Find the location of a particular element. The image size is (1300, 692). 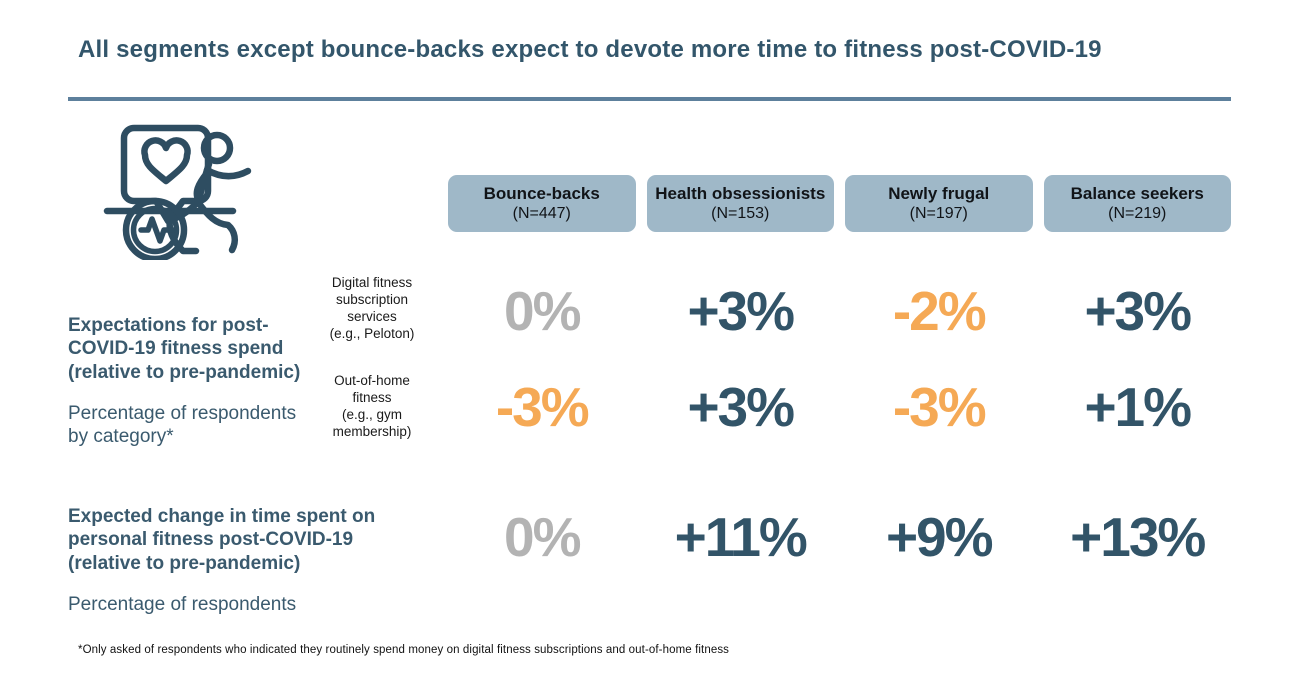

value-cell: +13% is located at coordinates (1138, 536).